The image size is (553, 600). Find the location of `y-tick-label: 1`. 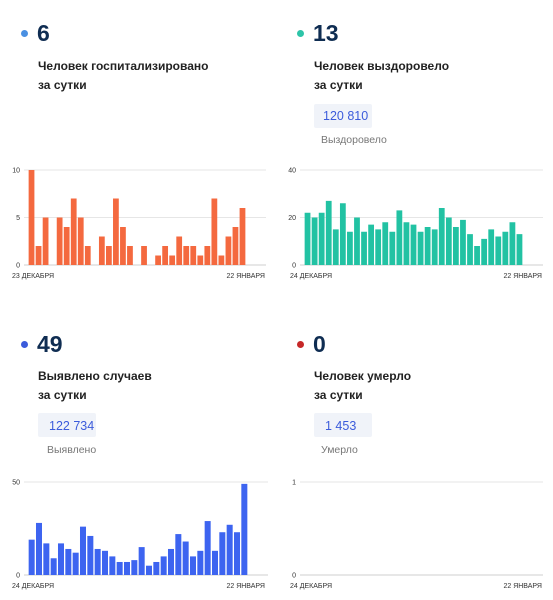

y-tick-label: 1 is located at coordinates (294, 483).